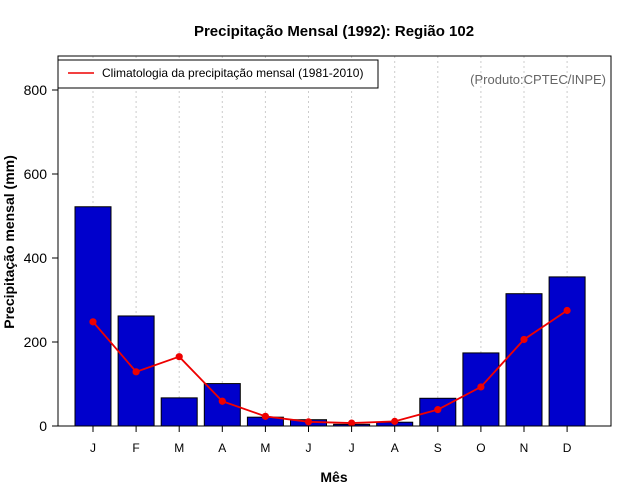 This screenshot has height=500, width=640. Describe the element at coordinates (265, 448) in the screenshot. I see `x-tick-label-5: M` at that location.